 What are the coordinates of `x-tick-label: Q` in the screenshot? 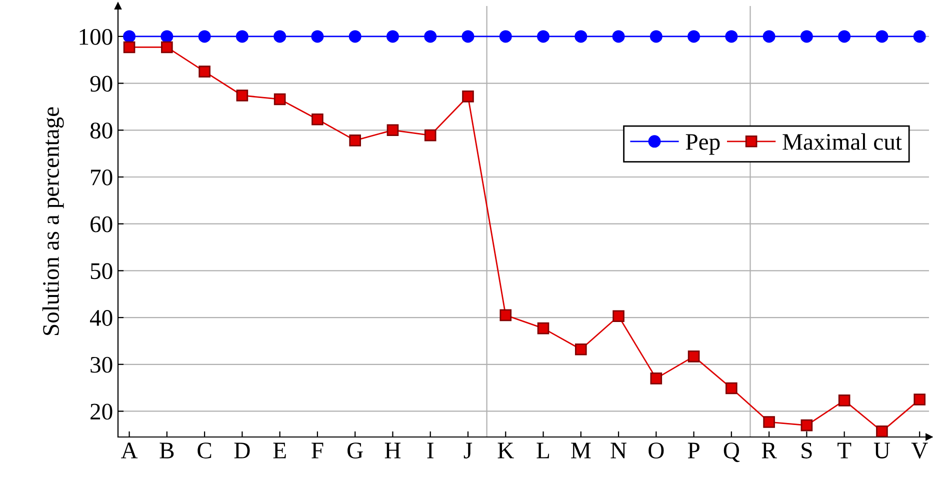 It's located at (732, 452).